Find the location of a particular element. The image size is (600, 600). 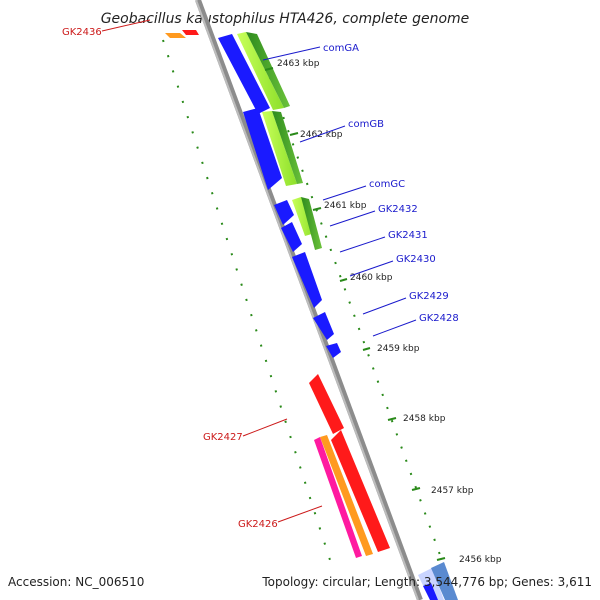

red-stub is located at coordinates (190, 32).